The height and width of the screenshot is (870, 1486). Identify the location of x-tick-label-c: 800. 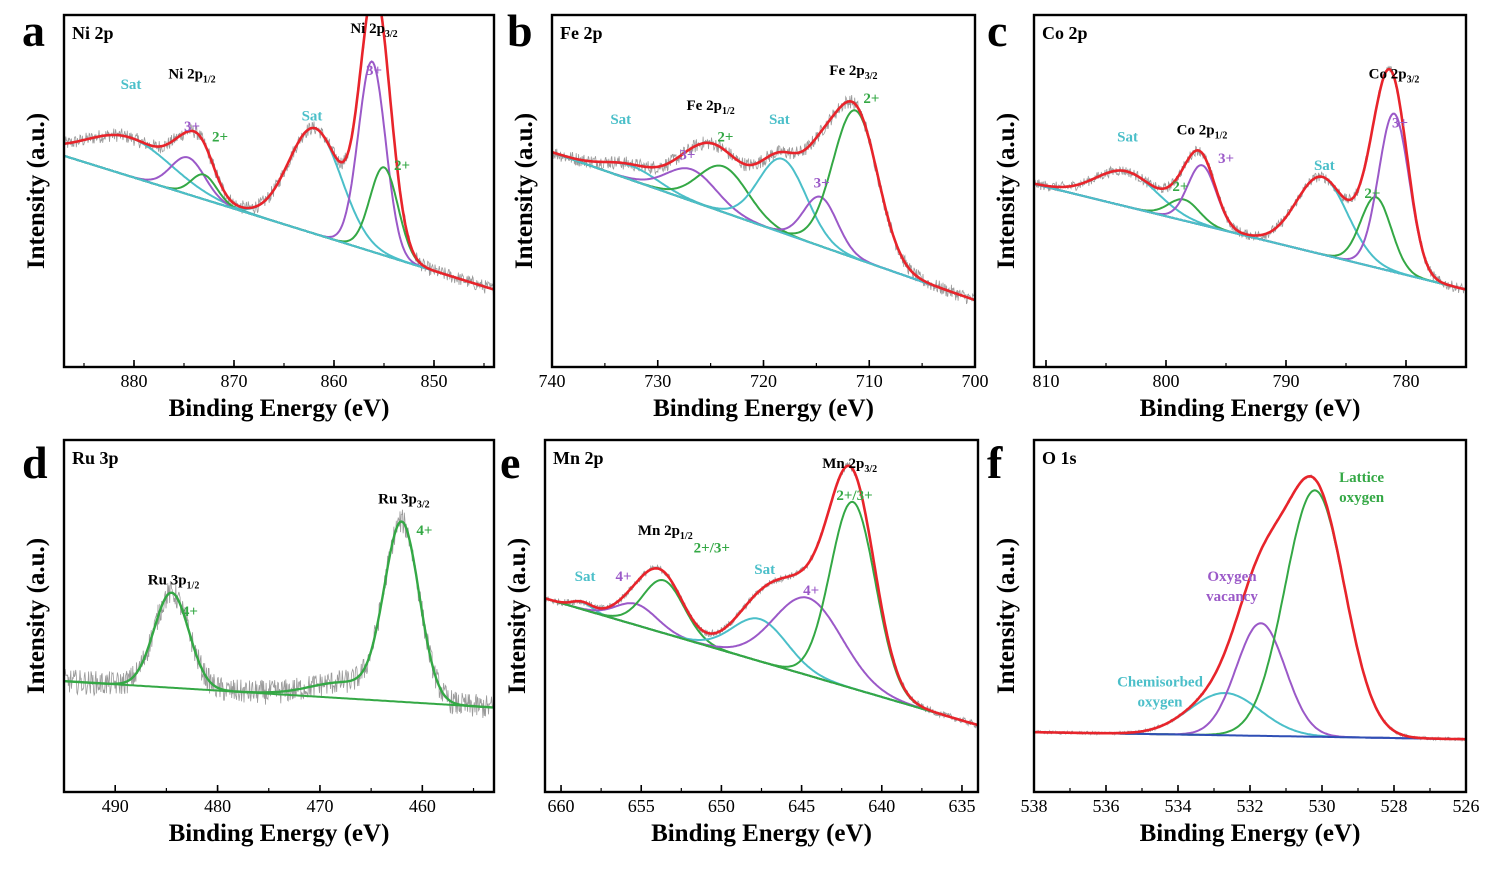
(1166, 381).